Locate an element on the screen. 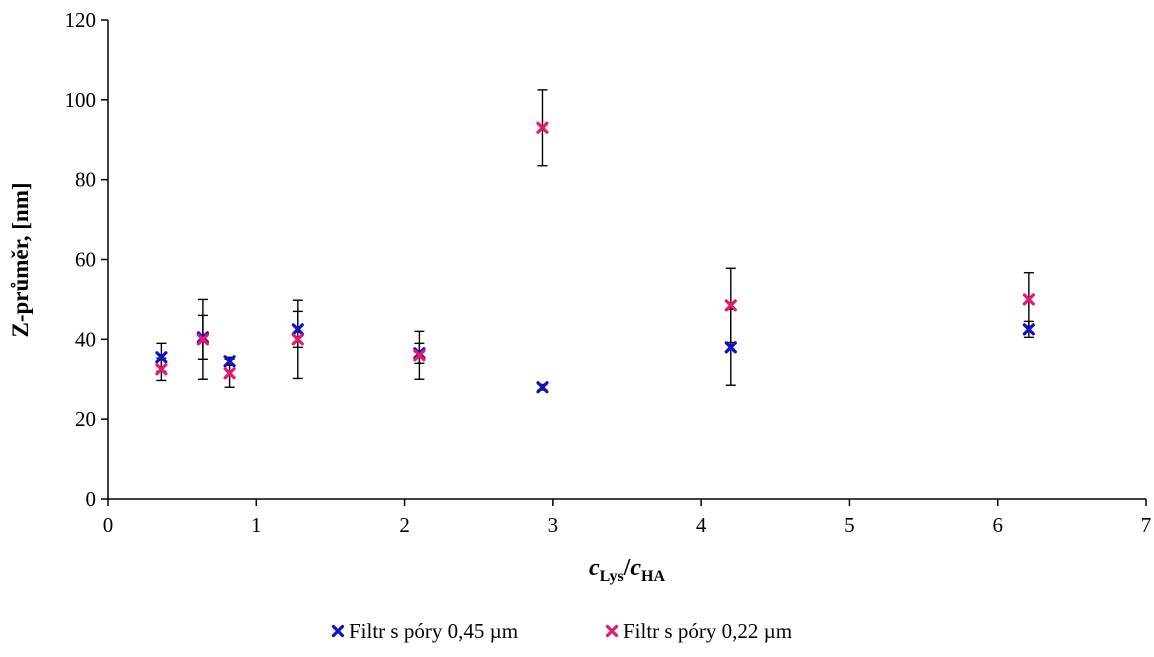 This screenshot has height=657, width=1154. x-axis-ticks: 0 1 2 3 4 5 6 7 is located at coordinates (627, 518).